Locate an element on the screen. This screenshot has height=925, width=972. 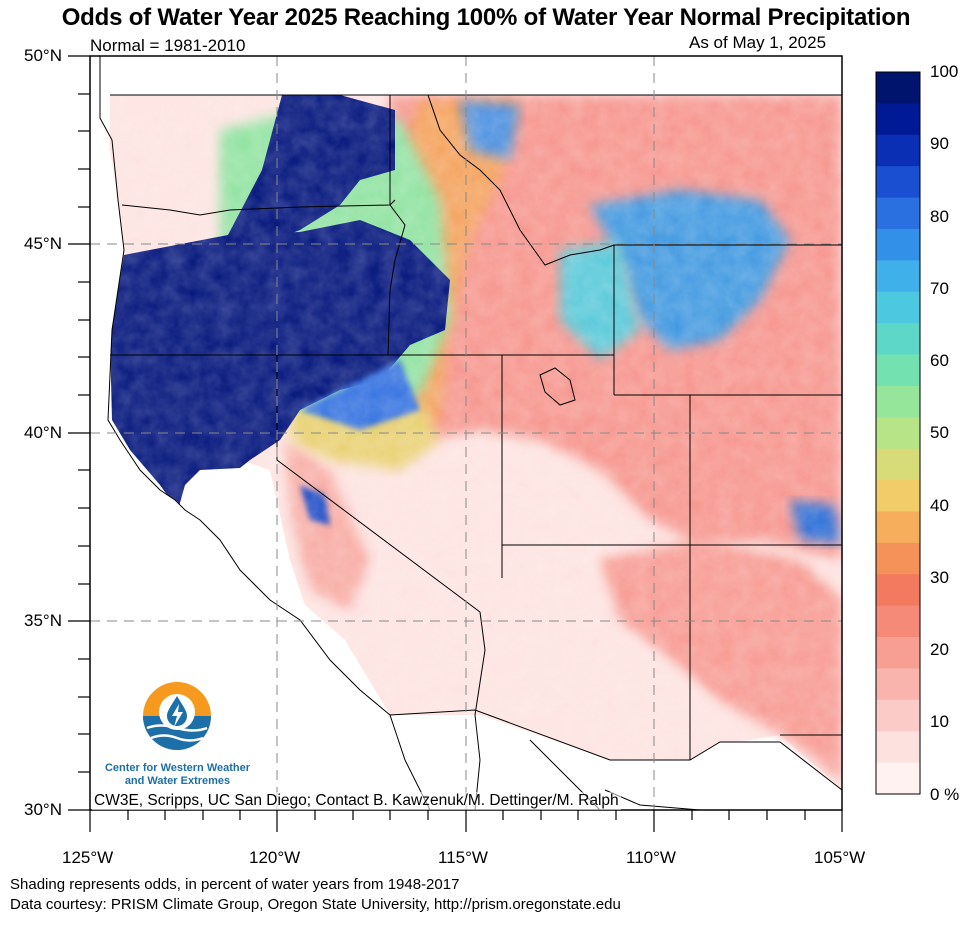
colorbar-label: 20 is located at coordinates (939, 649).